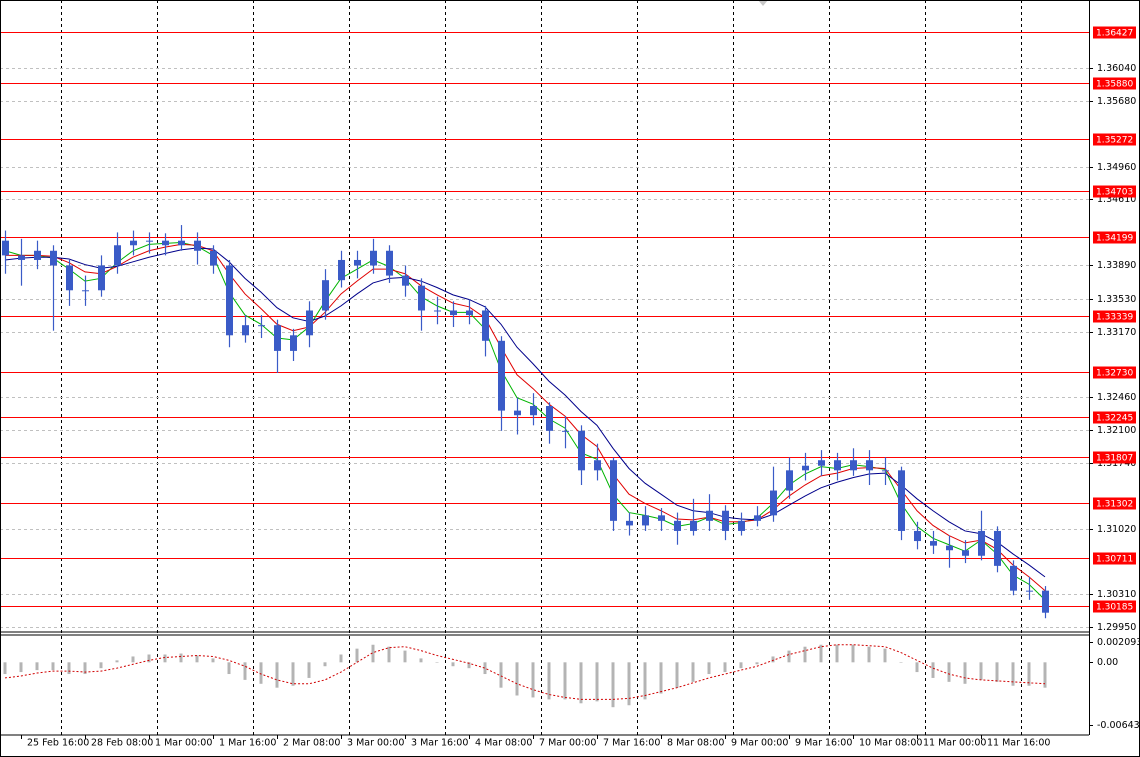 The height and width of the screenshot is (757, 1140). I want to click on macd-y-tick-label: 0.002093, so click(1118, 642).